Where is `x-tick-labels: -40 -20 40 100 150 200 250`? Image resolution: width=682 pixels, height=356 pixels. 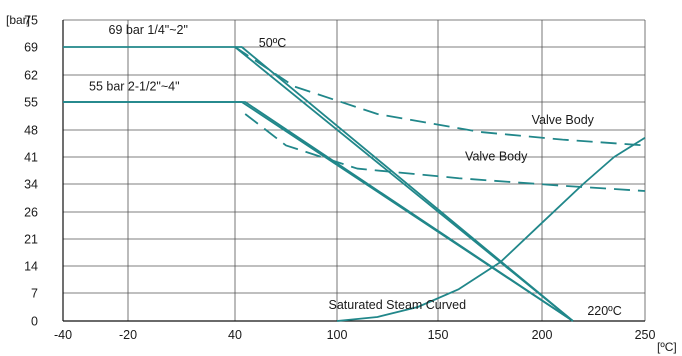
x-tick-labels: -40 -20 40 100 150 200 250 is located at coordinates (355, 335).